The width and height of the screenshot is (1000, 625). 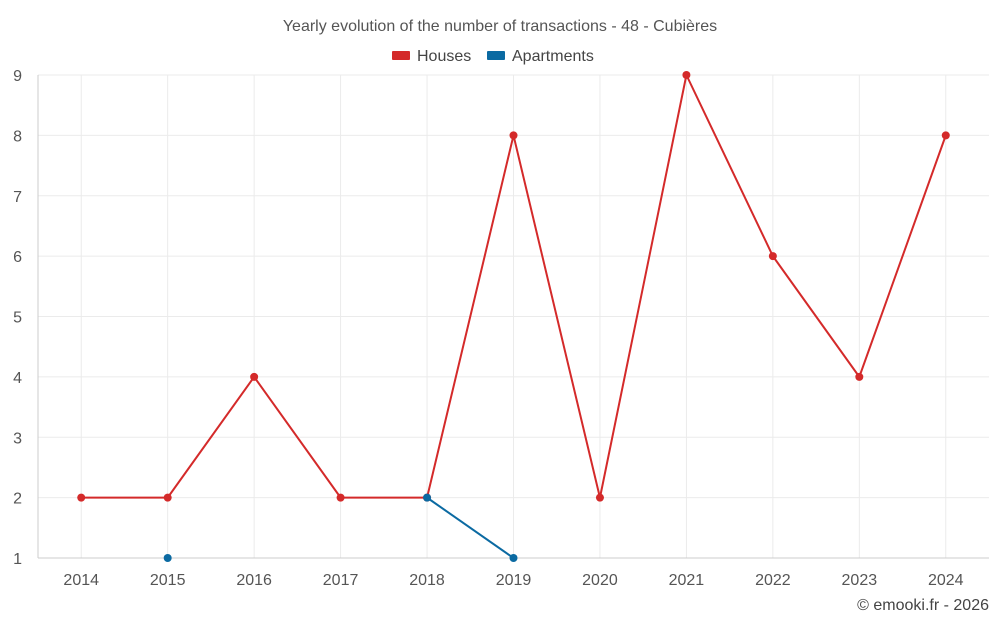 What do you see at coordinates (444, 56) in the screenshot?
I see `legend-label-houses: Houses` at bounding box center [444, 56].